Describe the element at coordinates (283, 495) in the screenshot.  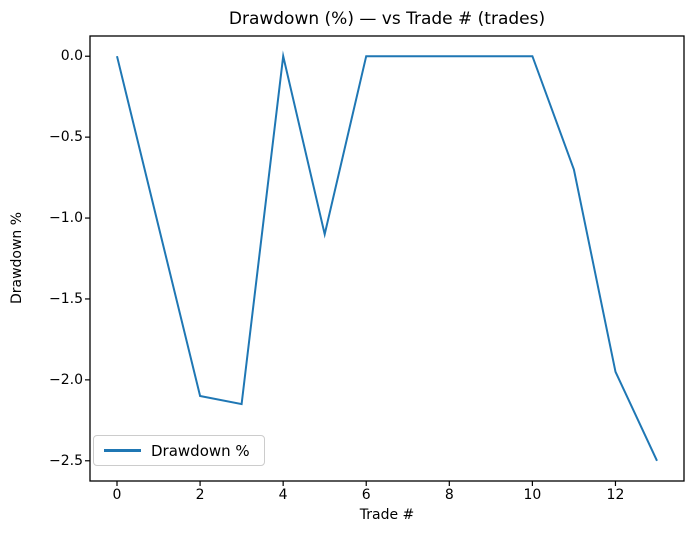
I see `x-tick-label: 4` at that location.